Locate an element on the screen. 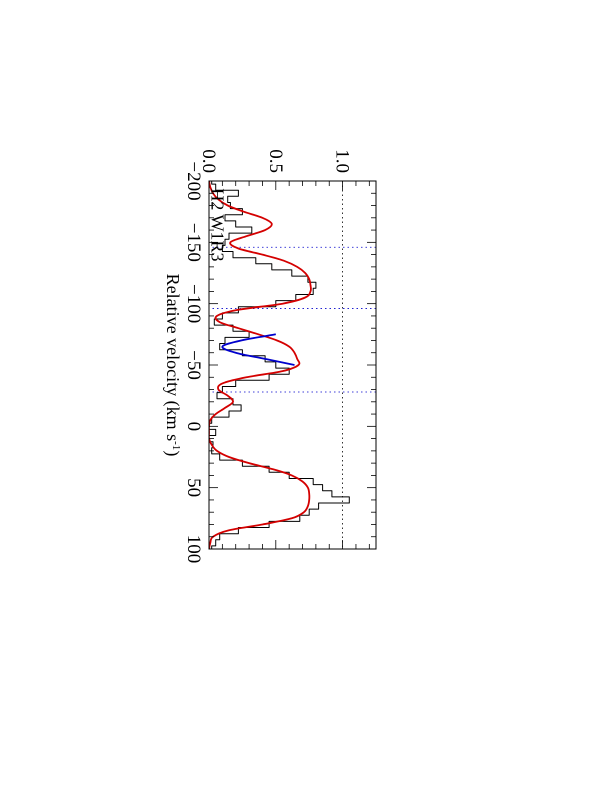 Image resolution: width=600 pixels, height=789 pixels. data-series is located at coordinates (279, 365).